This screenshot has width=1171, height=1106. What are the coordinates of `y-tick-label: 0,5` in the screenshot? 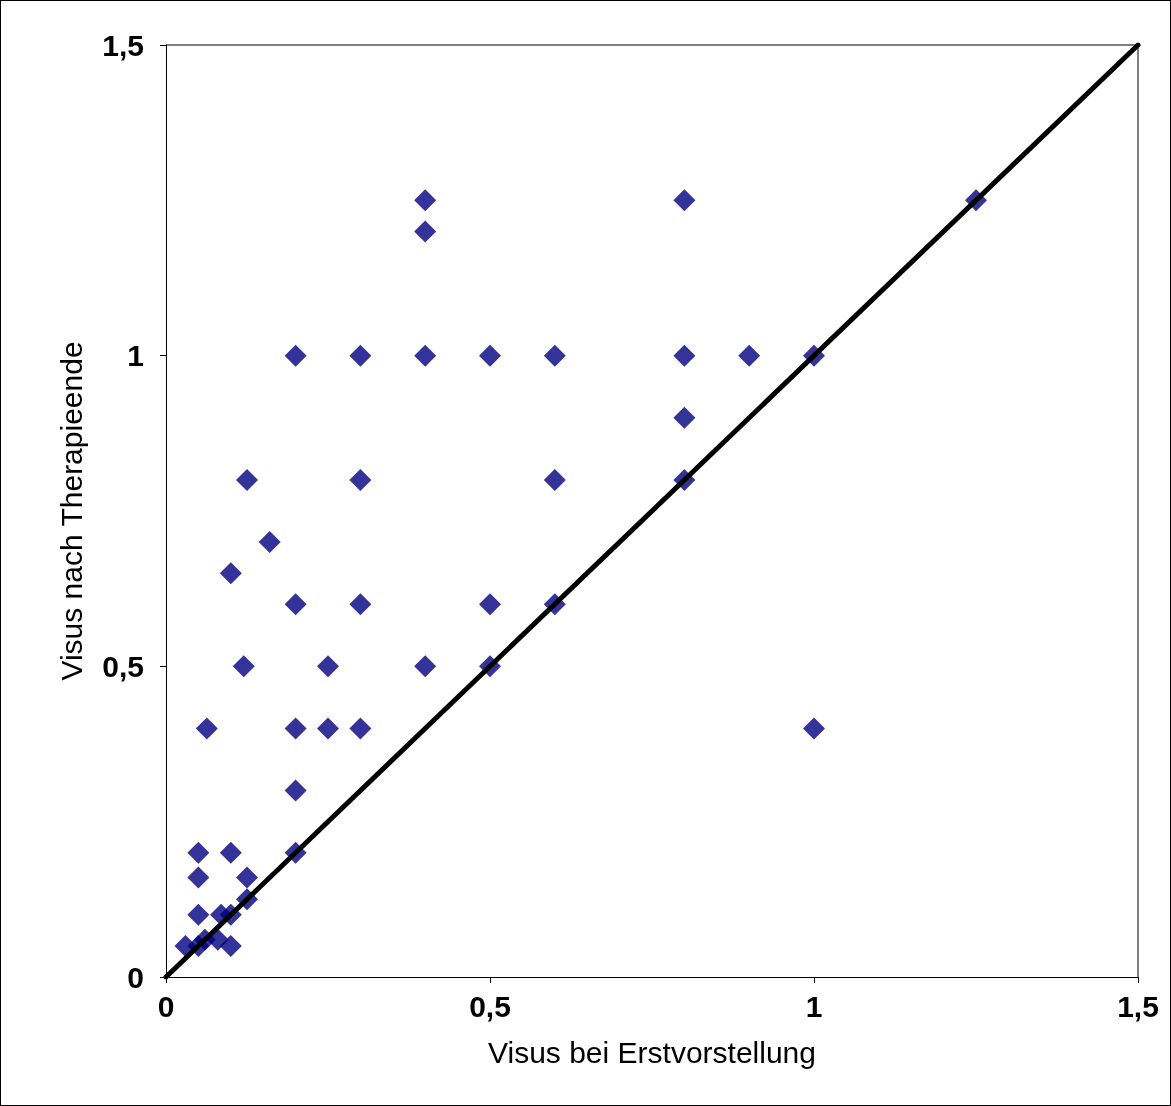 It's located at (123, 666).